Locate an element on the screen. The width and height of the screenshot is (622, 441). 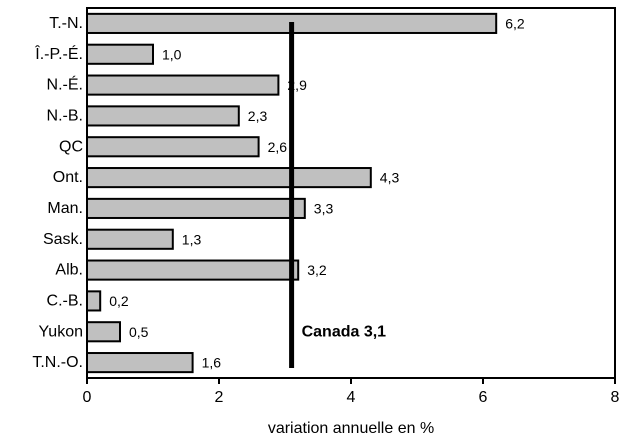
category-label-c-b: C.-B. is located at coordinates (65, 300).